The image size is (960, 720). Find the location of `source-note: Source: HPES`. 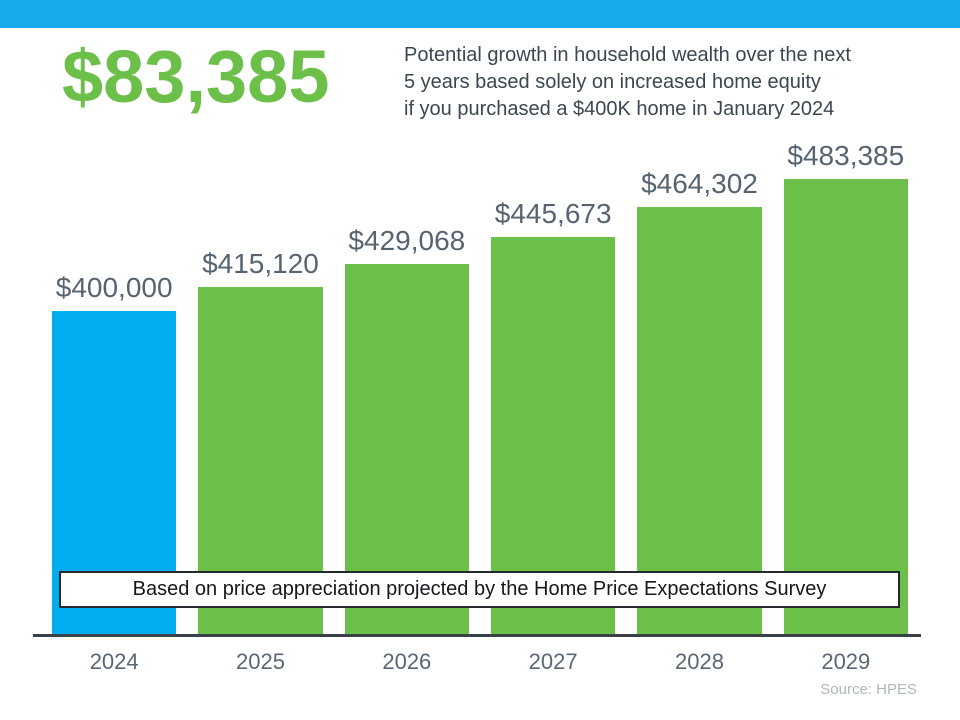

source-note: Source: HPES is located at coordinates (868, 689).